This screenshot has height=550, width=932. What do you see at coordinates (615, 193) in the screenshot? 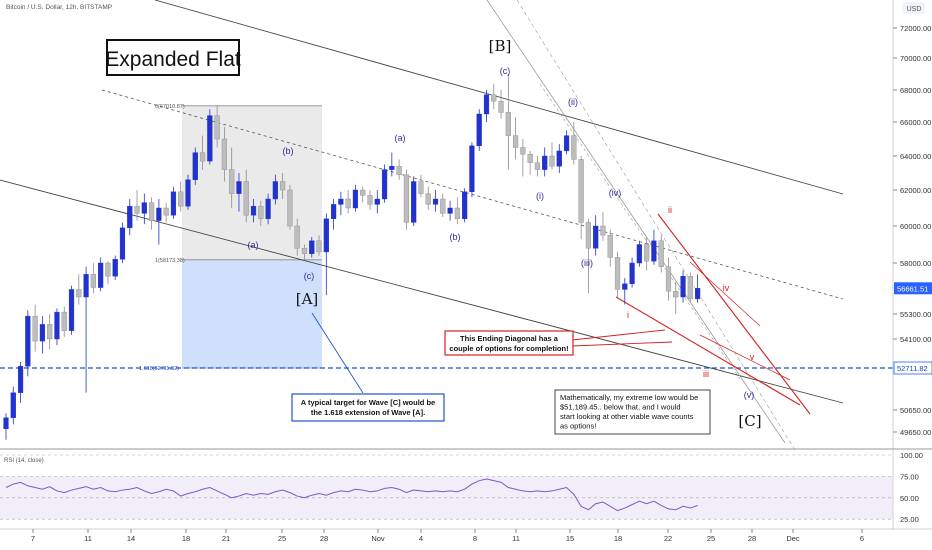
I see `wave-label: (iv)` at bounding box center [615, 193].